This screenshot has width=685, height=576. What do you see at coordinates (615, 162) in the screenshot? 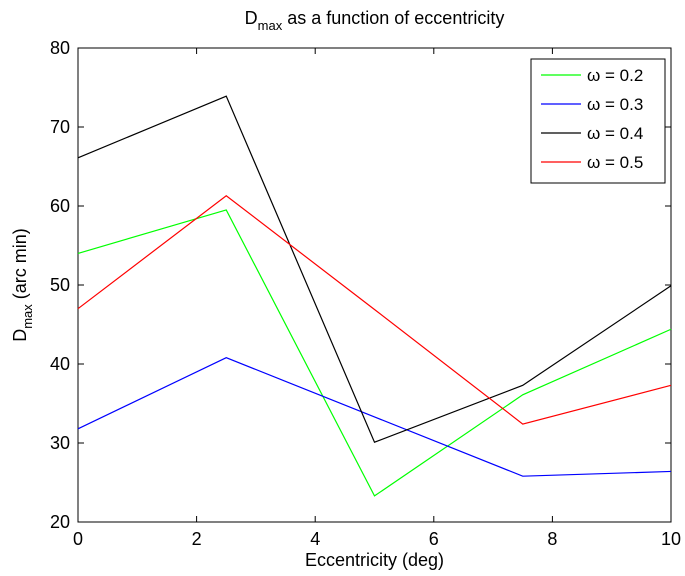
I see `legend-label-3: ω = 0.5` at bounding box center [615, 162].